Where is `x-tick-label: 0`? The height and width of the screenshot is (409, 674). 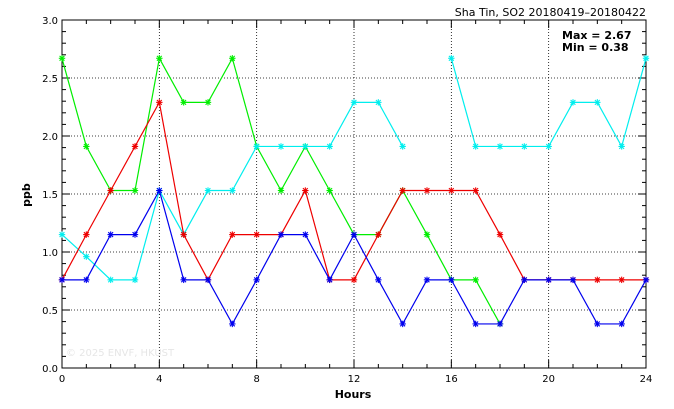 x-tick-label: 0 is located at coordinates (62, 379).